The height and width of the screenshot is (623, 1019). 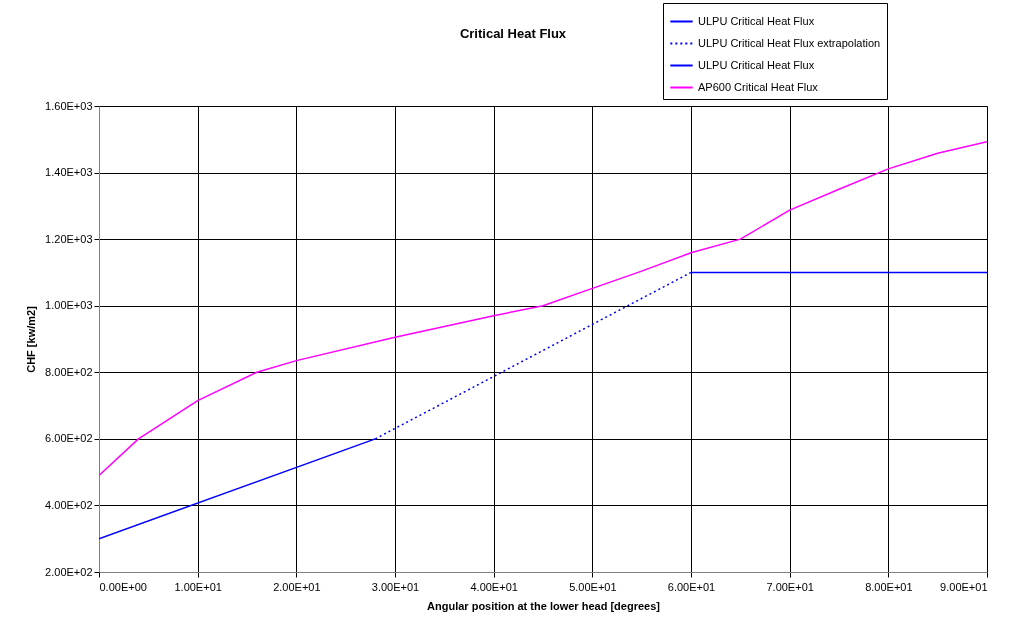 What do you see at coordinates (69, 571) in the screenshot?
I see `y-tick-label: 2.00E+02` at bounding box center [69, 571].